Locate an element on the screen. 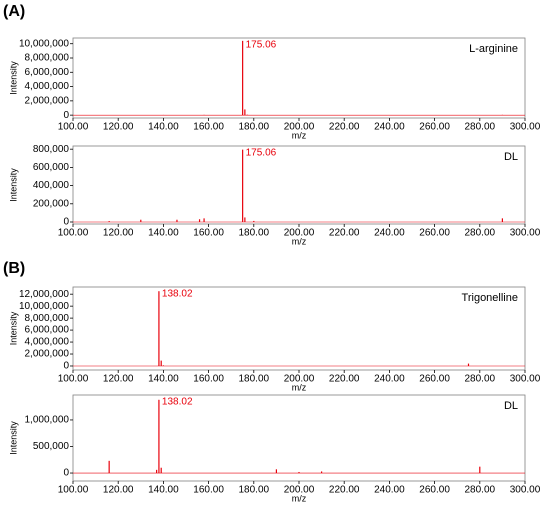 The height and width of the screenshot is (511, 550). y-tick-label: 600,000 is located at coordinates (51, 167).